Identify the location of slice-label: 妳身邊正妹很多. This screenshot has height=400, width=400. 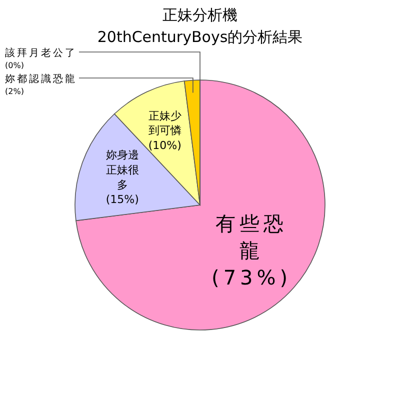
(122, 170).